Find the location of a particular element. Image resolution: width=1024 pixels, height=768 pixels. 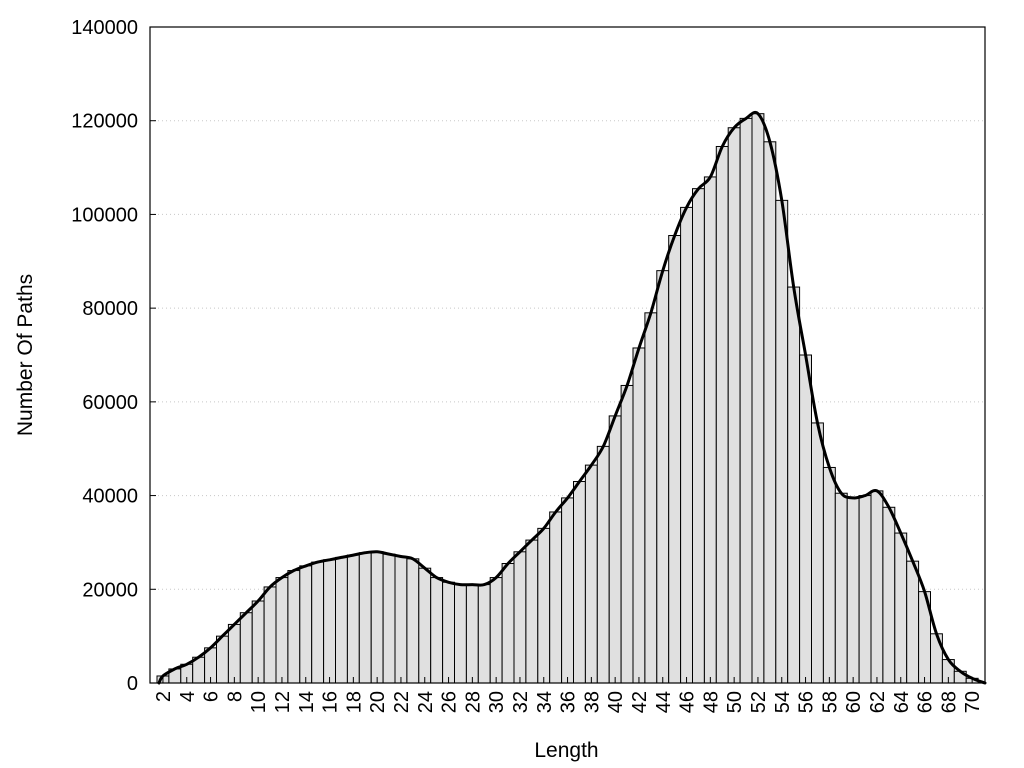

x-tick-label: 40 is located at coordinates (616, 702).